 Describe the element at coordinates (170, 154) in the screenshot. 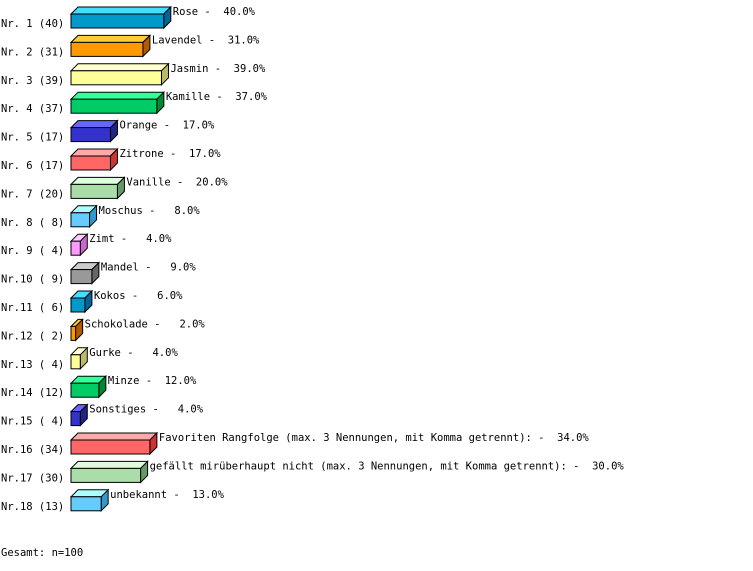

I see `value-label: Zitrone - 17.0%` at that location.